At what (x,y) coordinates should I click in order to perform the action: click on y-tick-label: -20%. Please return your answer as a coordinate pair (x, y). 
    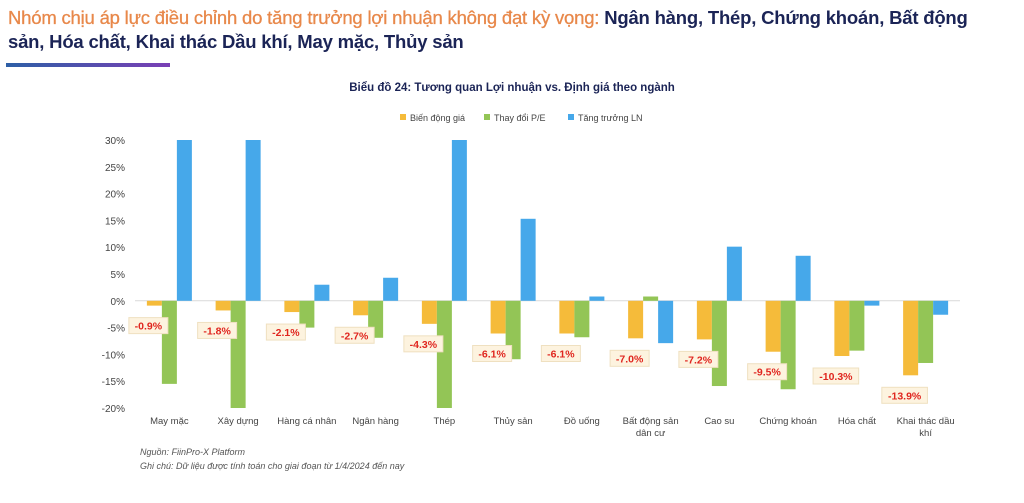
    Looking at the image, I should click on (113, 409).